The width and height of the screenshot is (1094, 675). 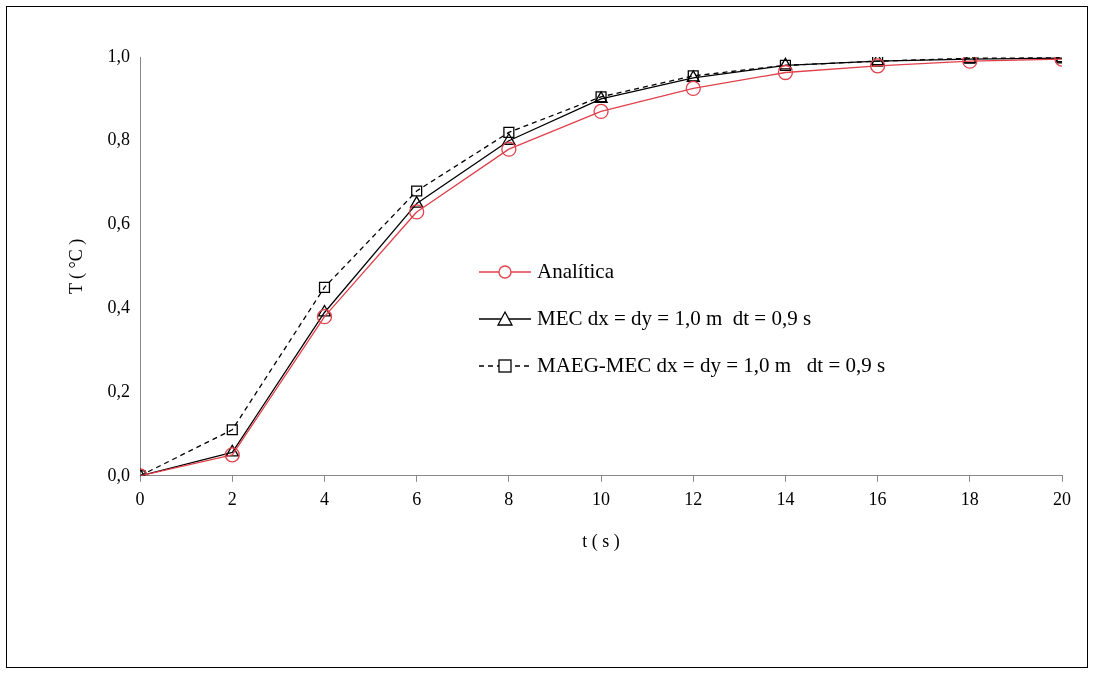 I want to click on legend-label: Analítica, so click(x=575, y=271).